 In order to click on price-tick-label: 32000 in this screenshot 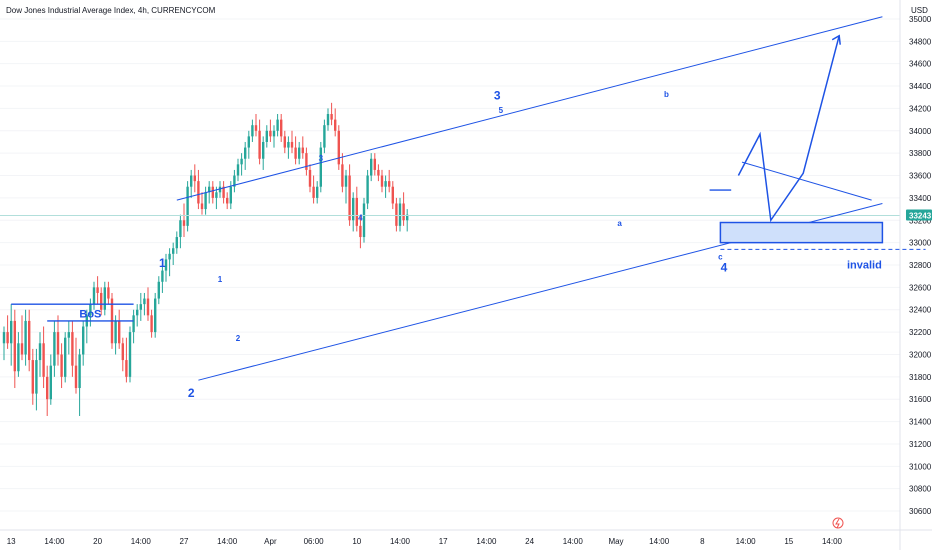, I will do `click(920, 354)`.